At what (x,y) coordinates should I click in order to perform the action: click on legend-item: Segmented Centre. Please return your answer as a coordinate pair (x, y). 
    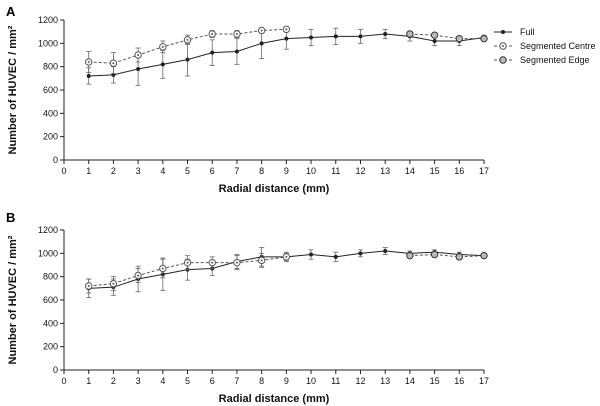
    Looking at the image, I should click on (545, 46).